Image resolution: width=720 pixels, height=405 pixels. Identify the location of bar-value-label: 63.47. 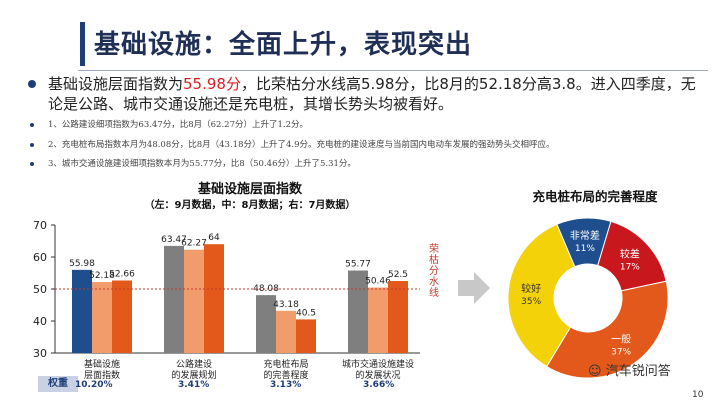
(174, 240).